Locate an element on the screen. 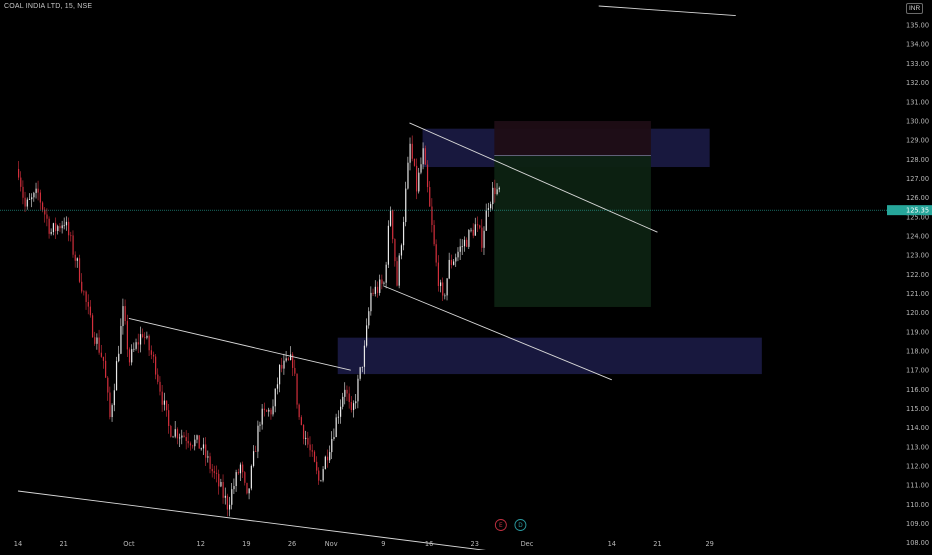  x-tick-label: 29 is located at coordinates (709, 544).